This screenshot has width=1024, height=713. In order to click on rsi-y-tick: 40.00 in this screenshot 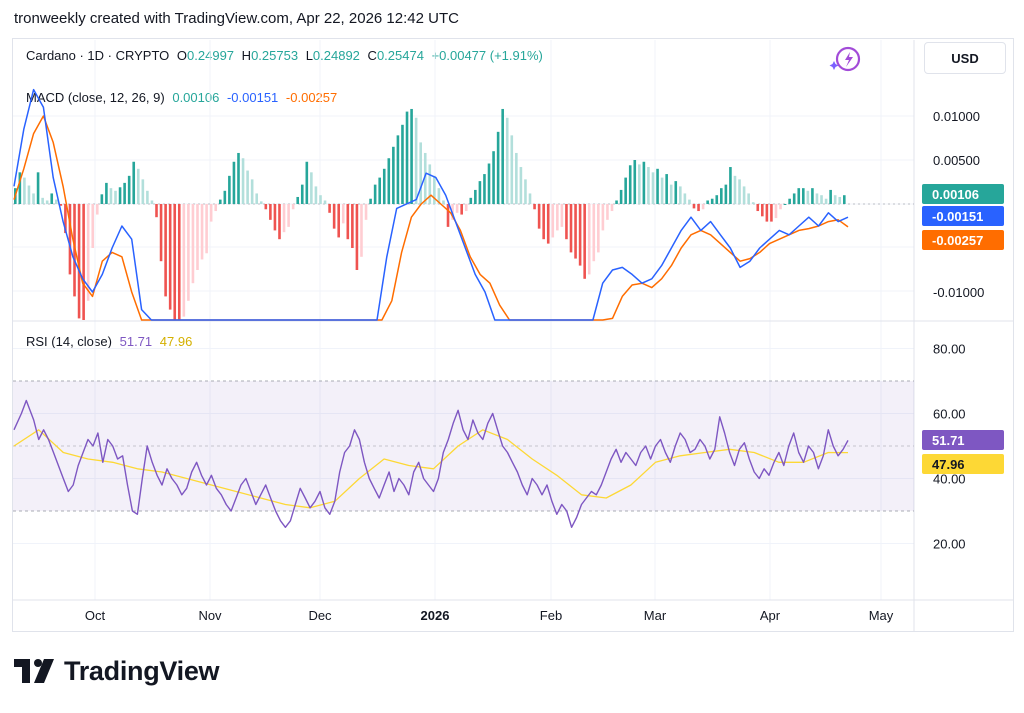, I will do `click(949, 479)`.